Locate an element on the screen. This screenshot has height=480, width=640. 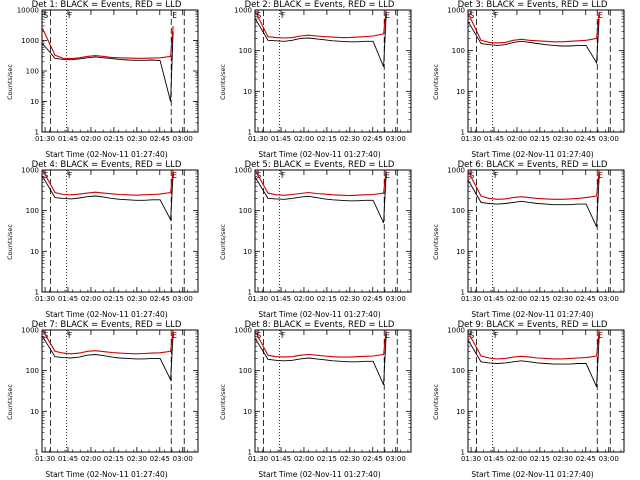
panel-title: Det 5: BLACK = Events, RED = LLD is located at coordinates (319, 165).